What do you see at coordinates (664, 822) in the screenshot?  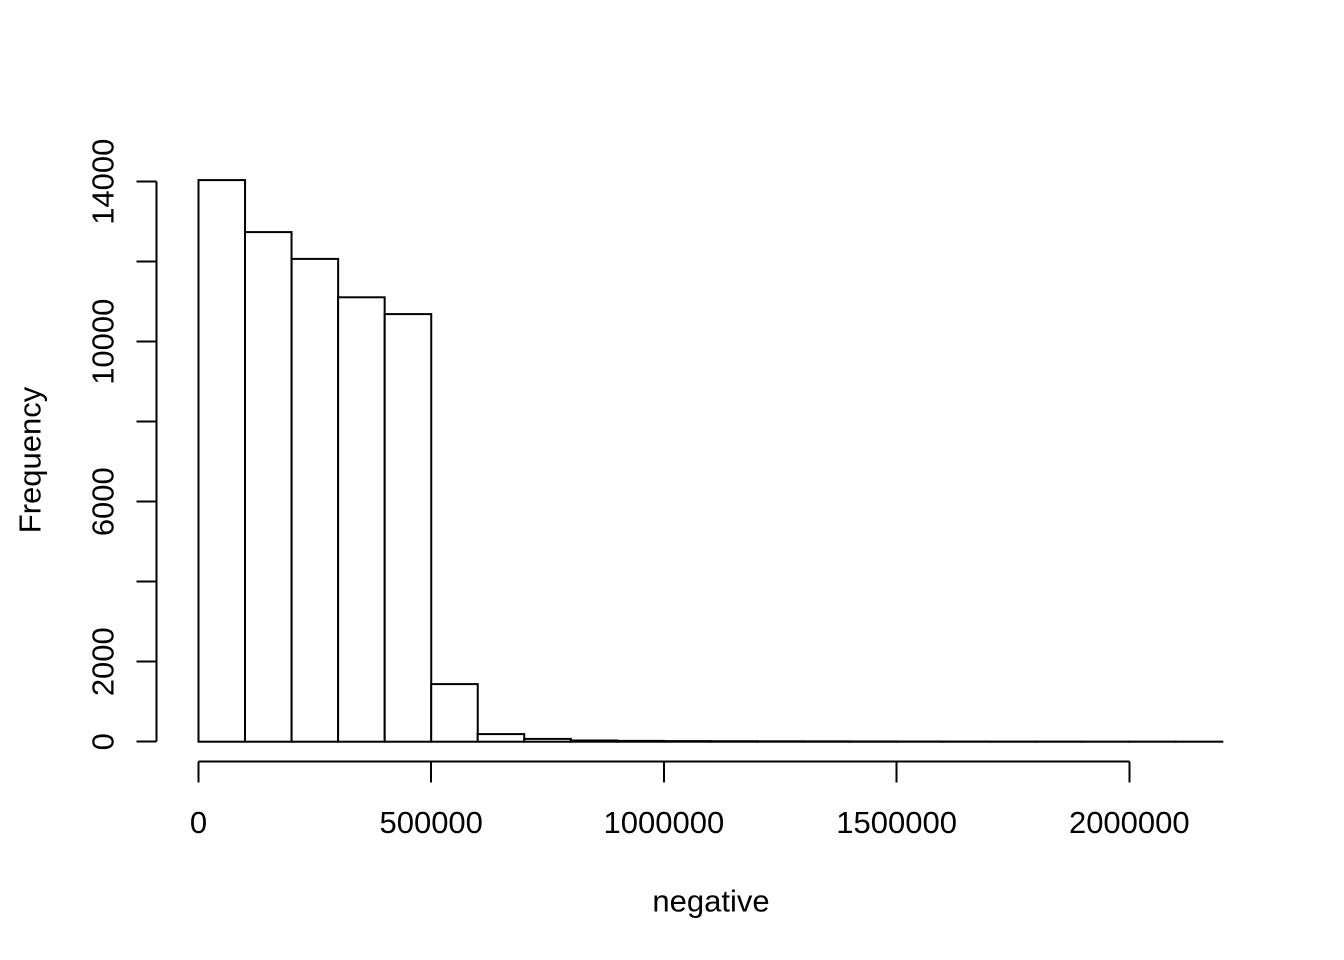 I see `x-tick-label: 1000000` at bounding box center [664, 822].